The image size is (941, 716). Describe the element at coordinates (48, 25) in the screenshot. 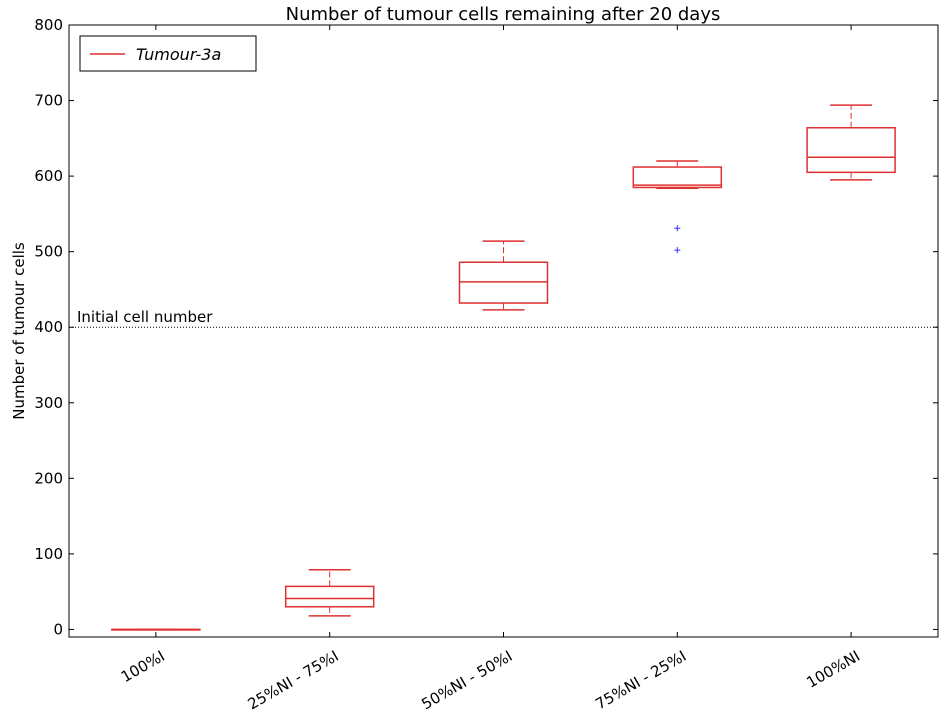

I see `y-tick-label: 800` at that location.